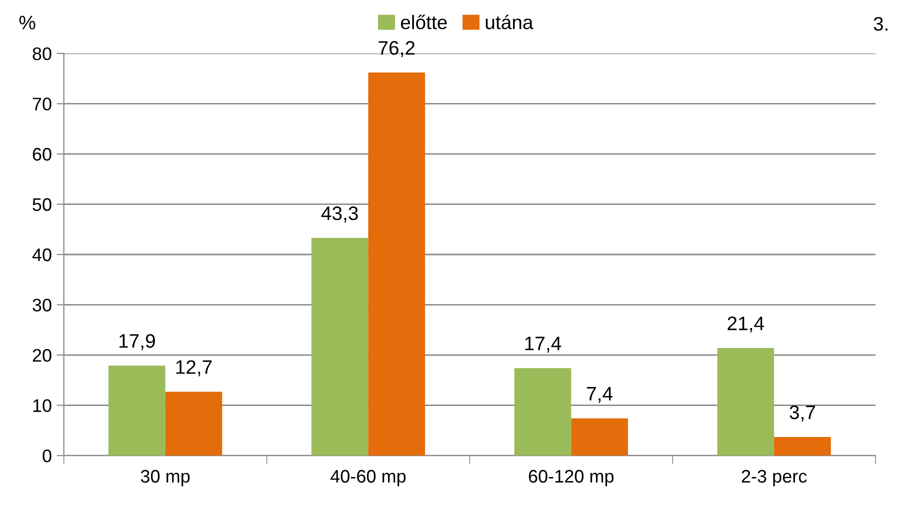 The height and width of the screenshot is (509, 912). What do you see at coordinates (510, 22) in the screenshot?
I see `legend-label: utána` at bounding box center [510, 22].